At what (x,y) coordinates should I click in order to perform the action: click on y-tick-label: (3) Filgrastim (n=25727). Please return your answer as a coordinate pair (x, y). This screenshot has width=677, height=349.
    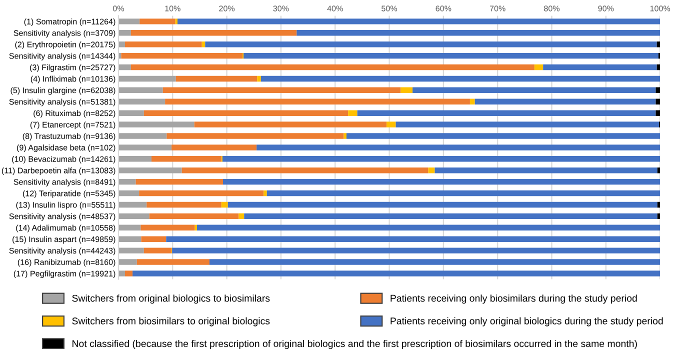
    Looking at the image, I should click on (73, 68).